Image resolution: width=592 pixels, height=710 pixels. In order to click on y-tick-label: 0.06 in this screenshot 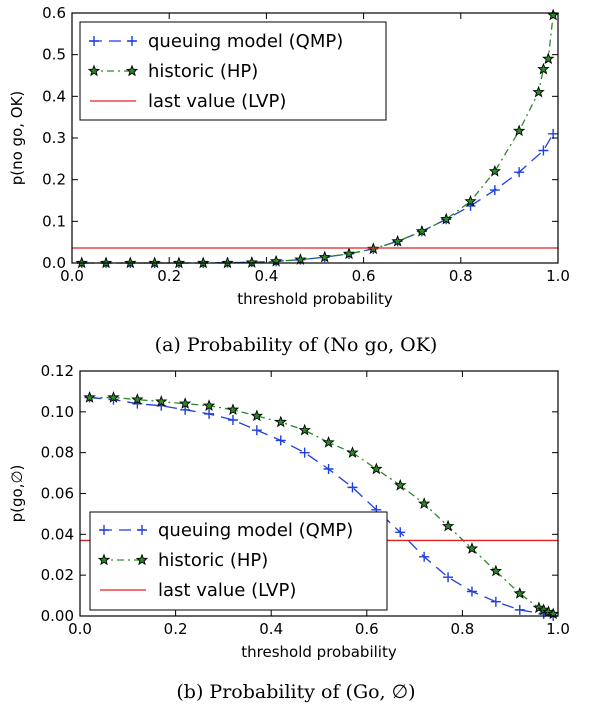, I will do `click(57, 494)`.